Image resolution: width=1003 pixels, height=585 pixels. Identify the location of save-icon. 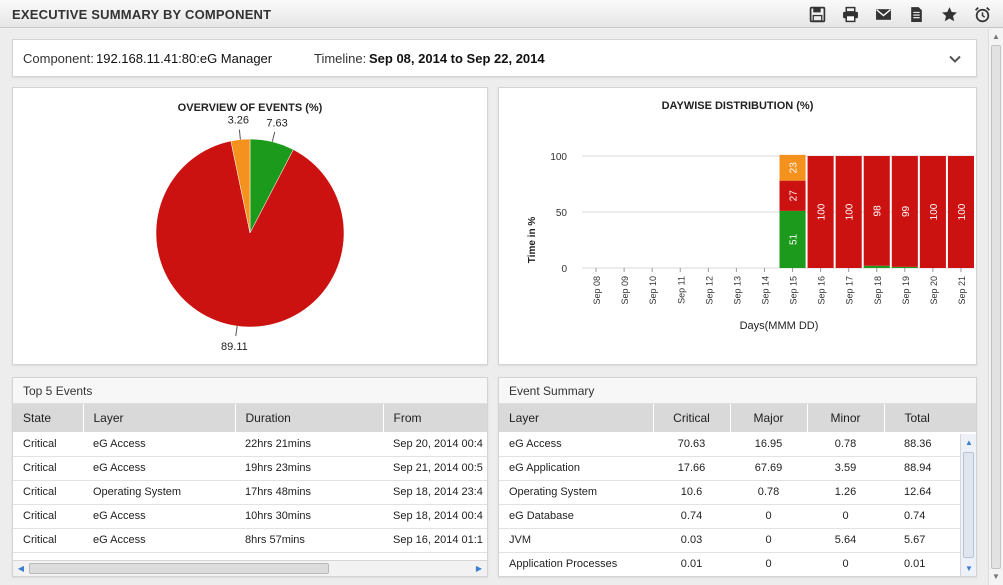
(817, 14).